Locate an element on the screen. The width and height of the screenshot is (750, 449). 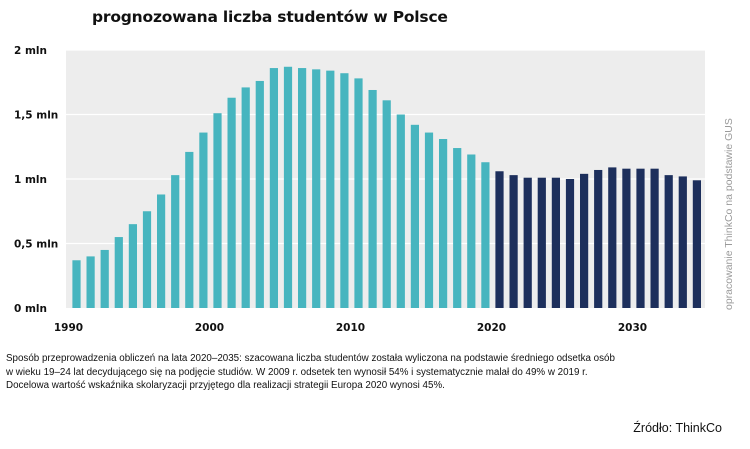
bar-2009 is located at coordinates (344, 190).